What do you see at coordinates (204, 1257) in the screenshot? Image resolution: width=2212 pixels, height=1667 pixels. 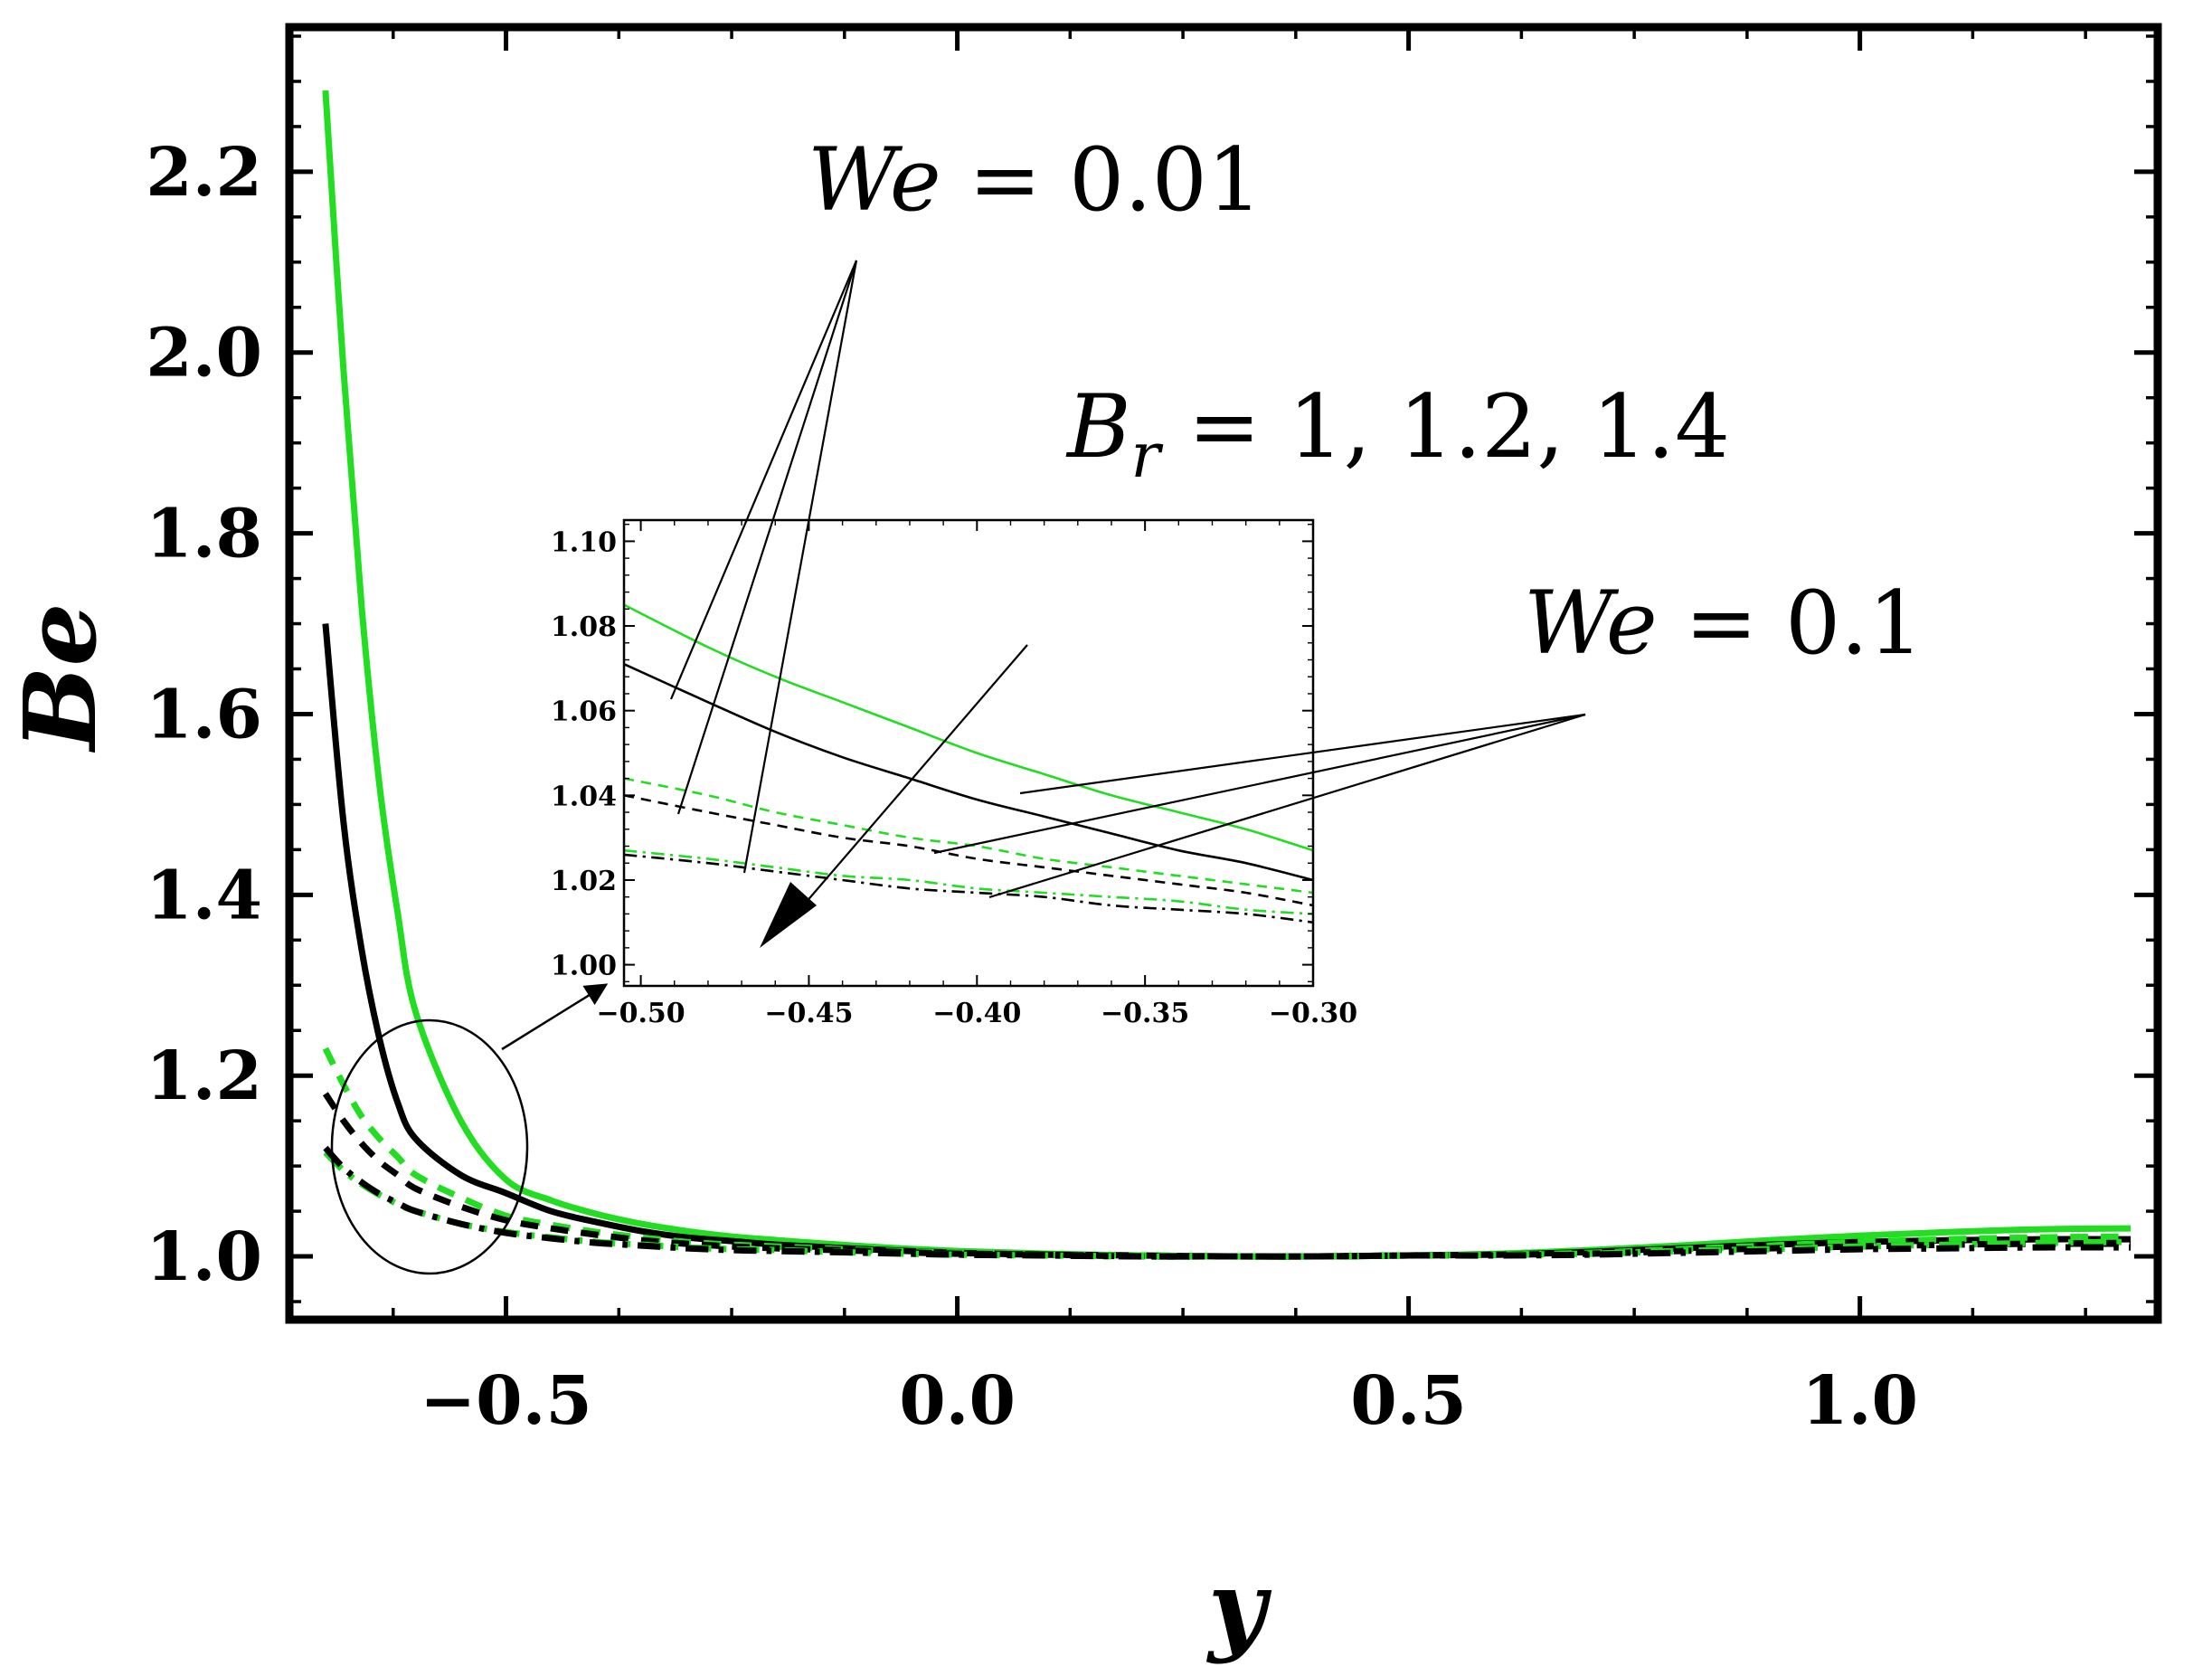 I see `y-tick-label: 1.0` at bounding box center [204, 1257].